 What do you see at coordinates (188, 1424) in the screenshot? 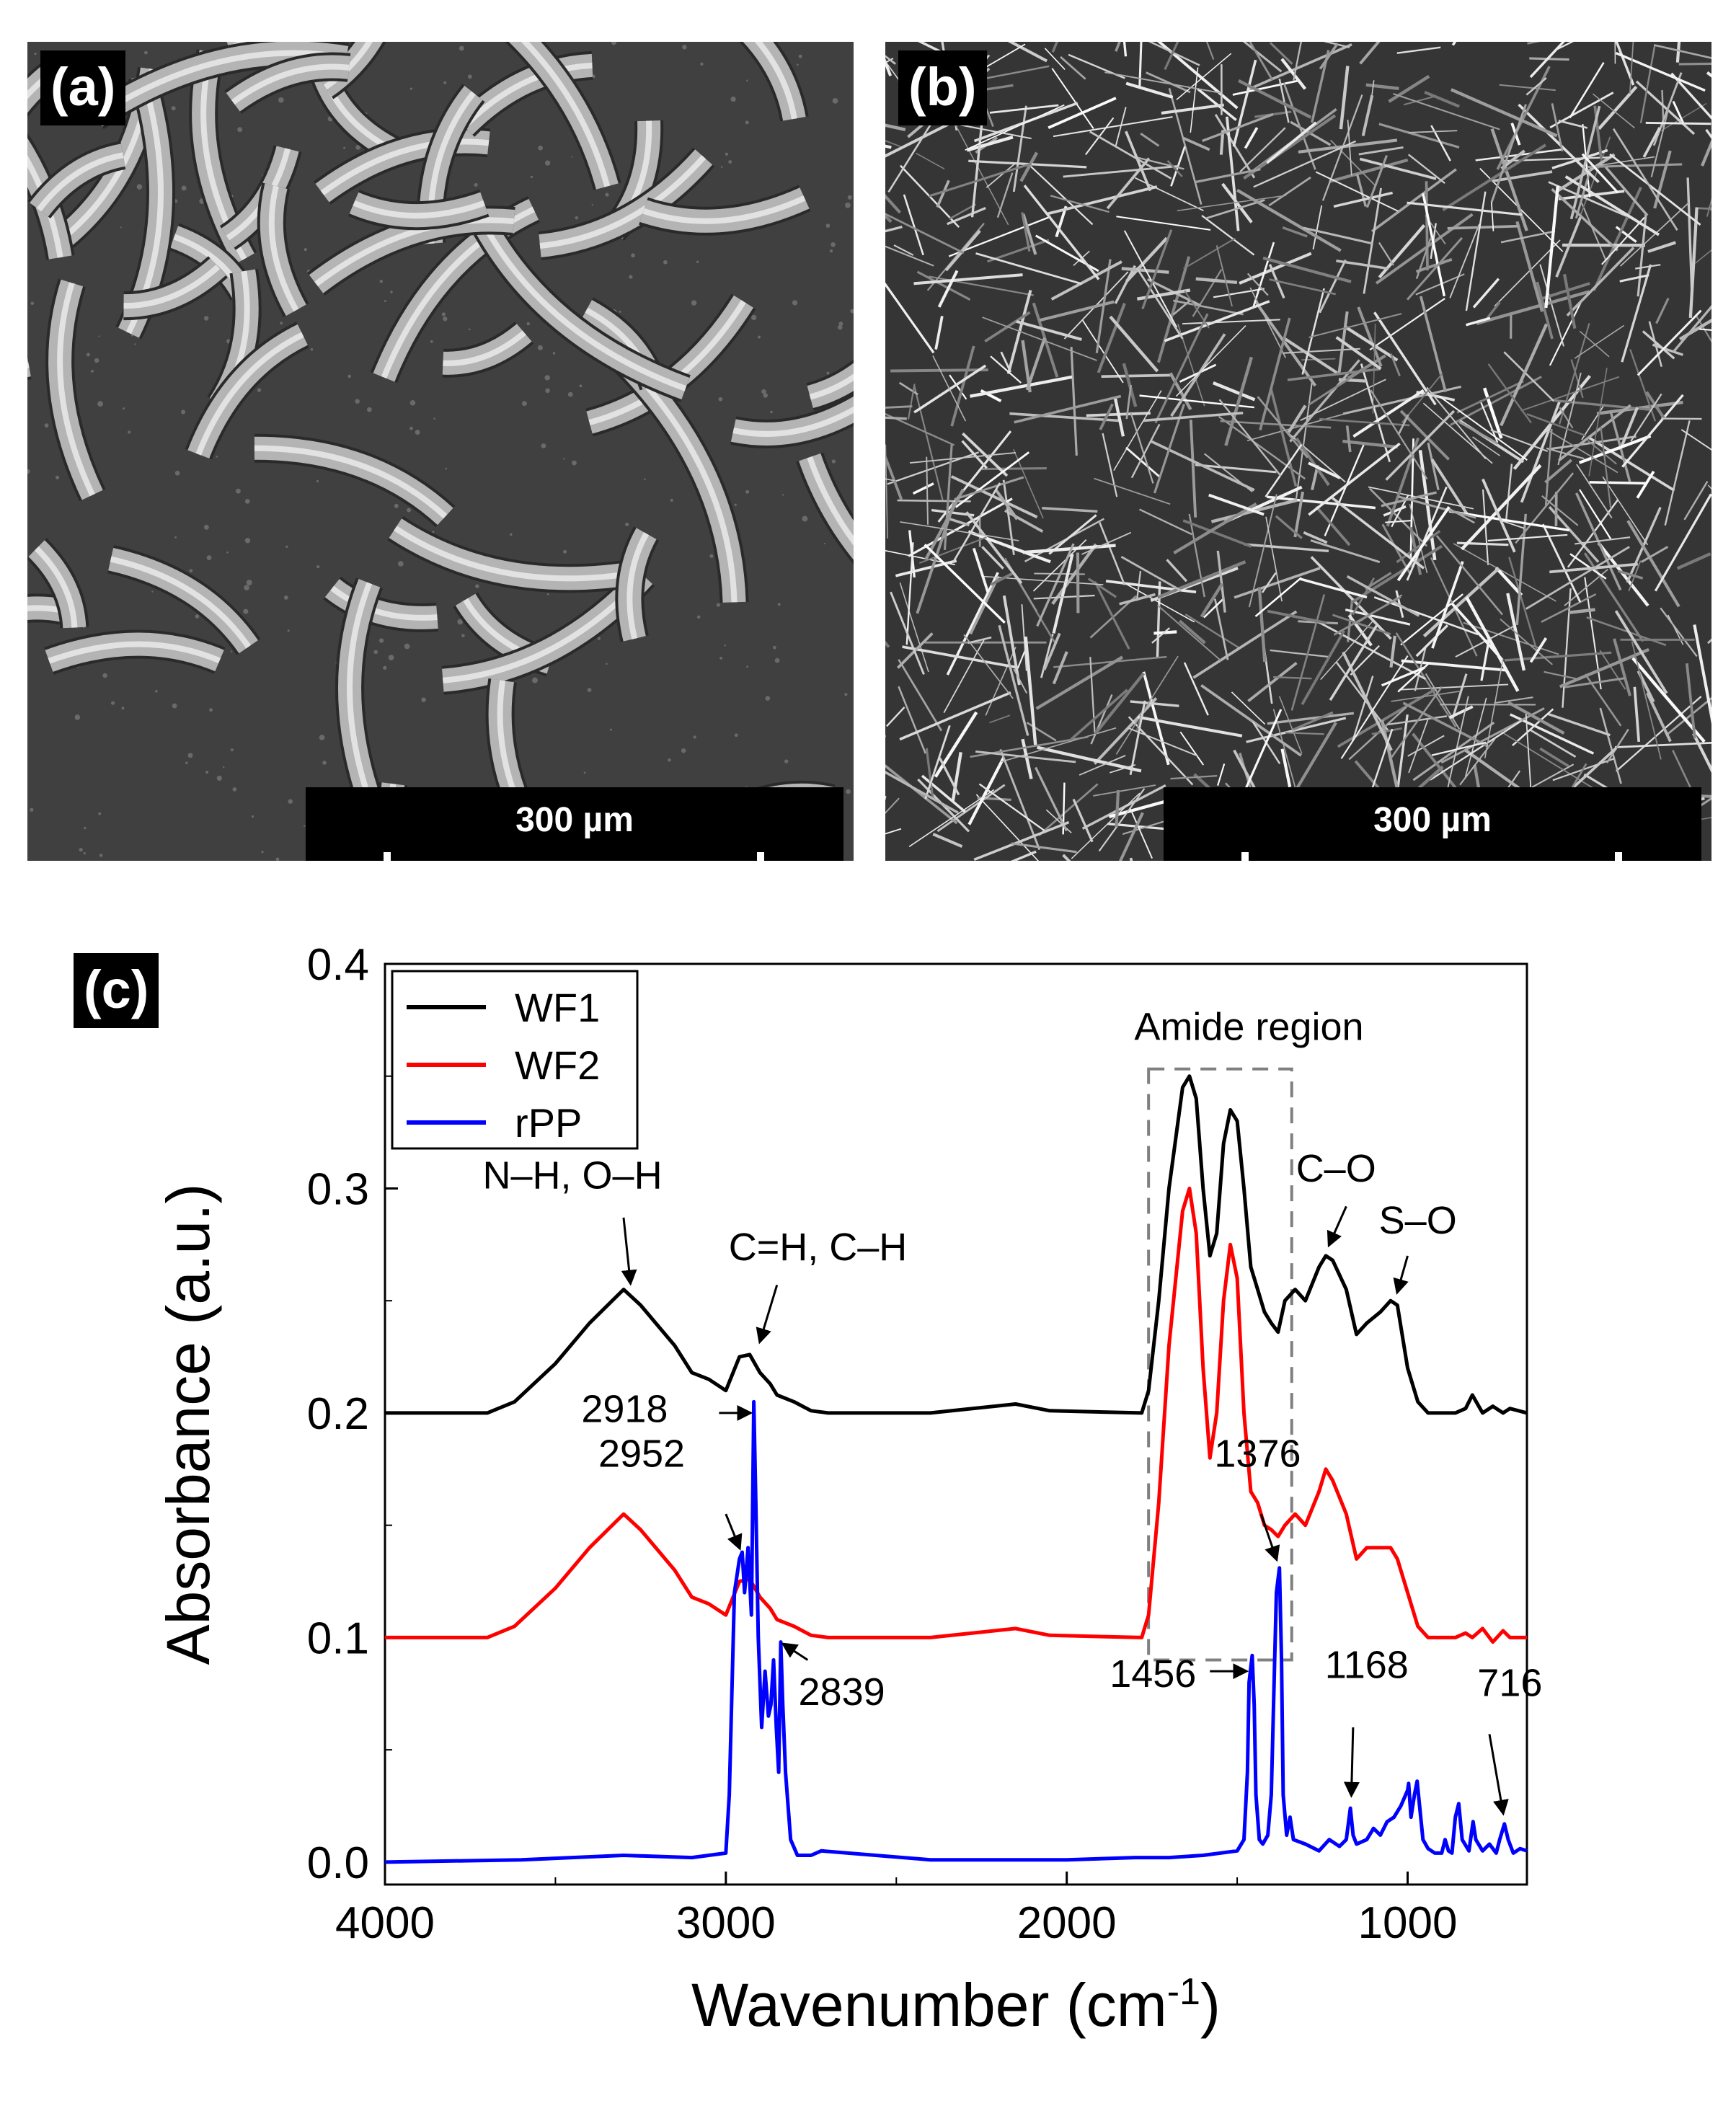
I see `y-axis-title: Absorbance (a.u.)` at bounding box center [188, 1424].